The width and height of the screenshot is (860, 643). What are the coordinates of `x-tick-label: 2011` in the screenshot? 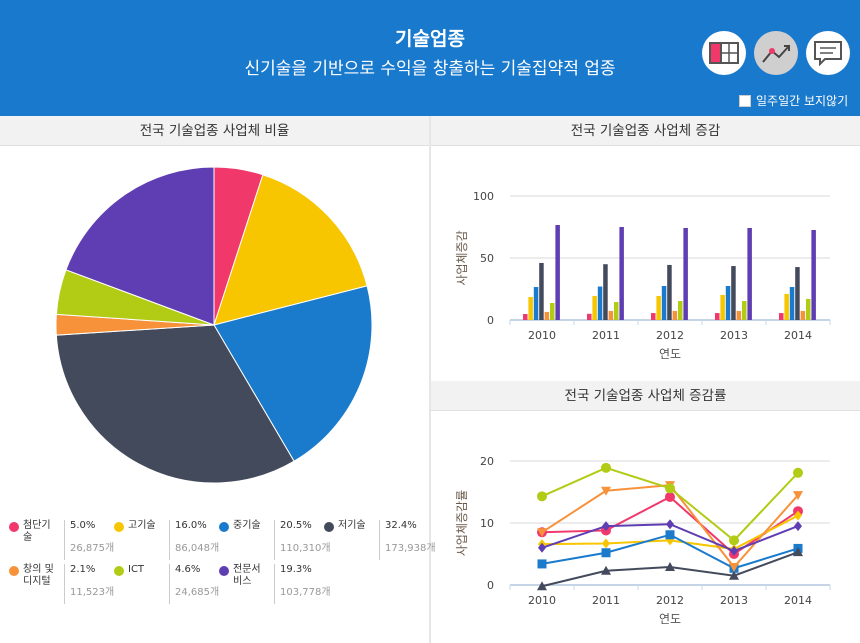 It's located at (606, 600).